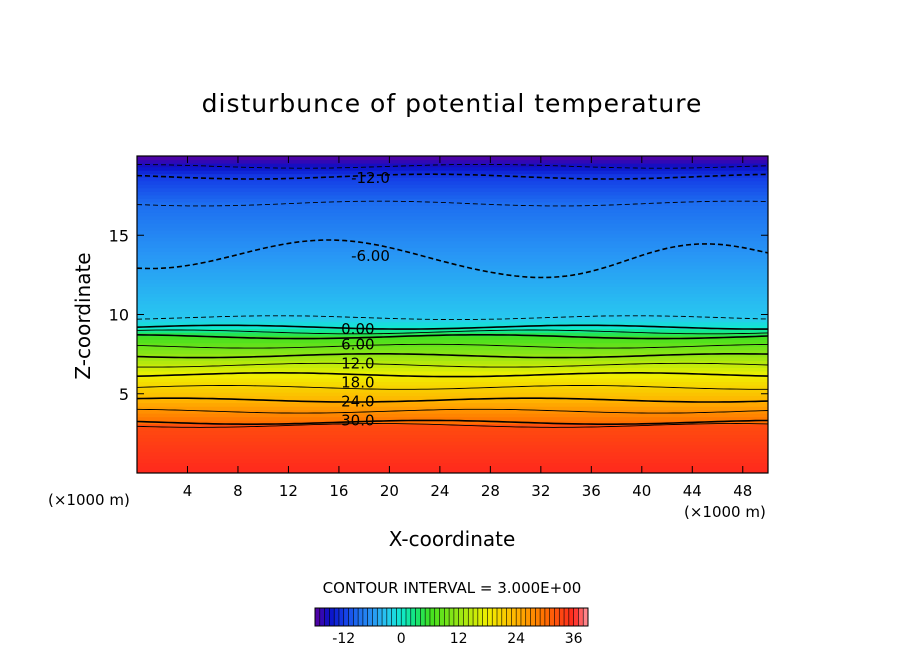  I want to click on y-axis-label: Z-coordinate, so click(83, 315).